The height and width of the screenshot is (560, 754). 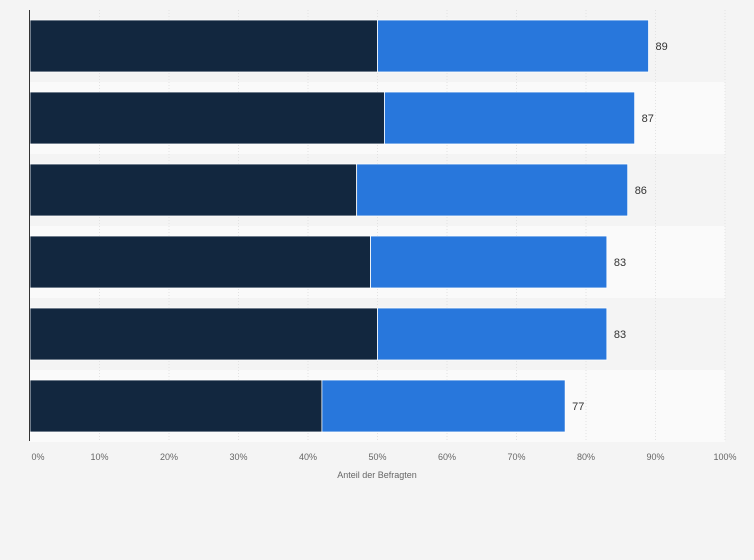 I want to click on x-tick-label: 40%, so click(x=308, y=457).